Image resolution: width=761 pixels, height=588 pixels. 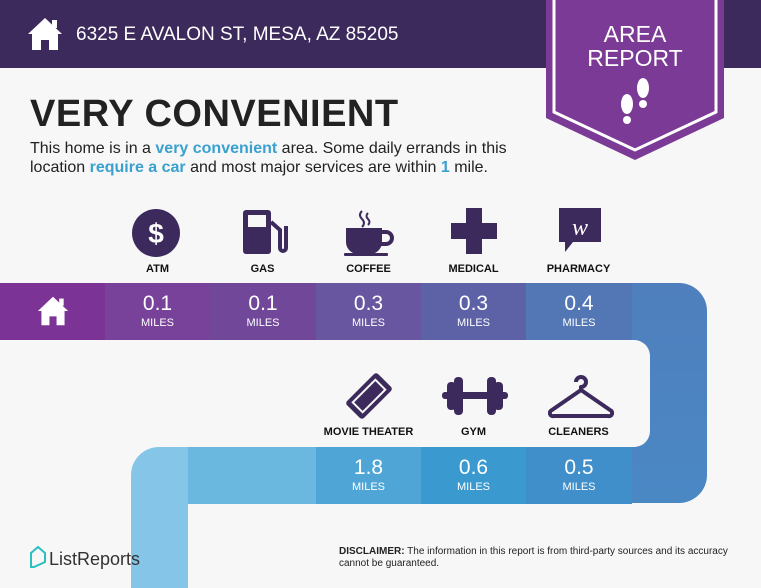 What do you see at coordinates (214, 114) in the screenshot?
I see `page-title: VERY CONVENIENT` at bounding box center [214, 114].